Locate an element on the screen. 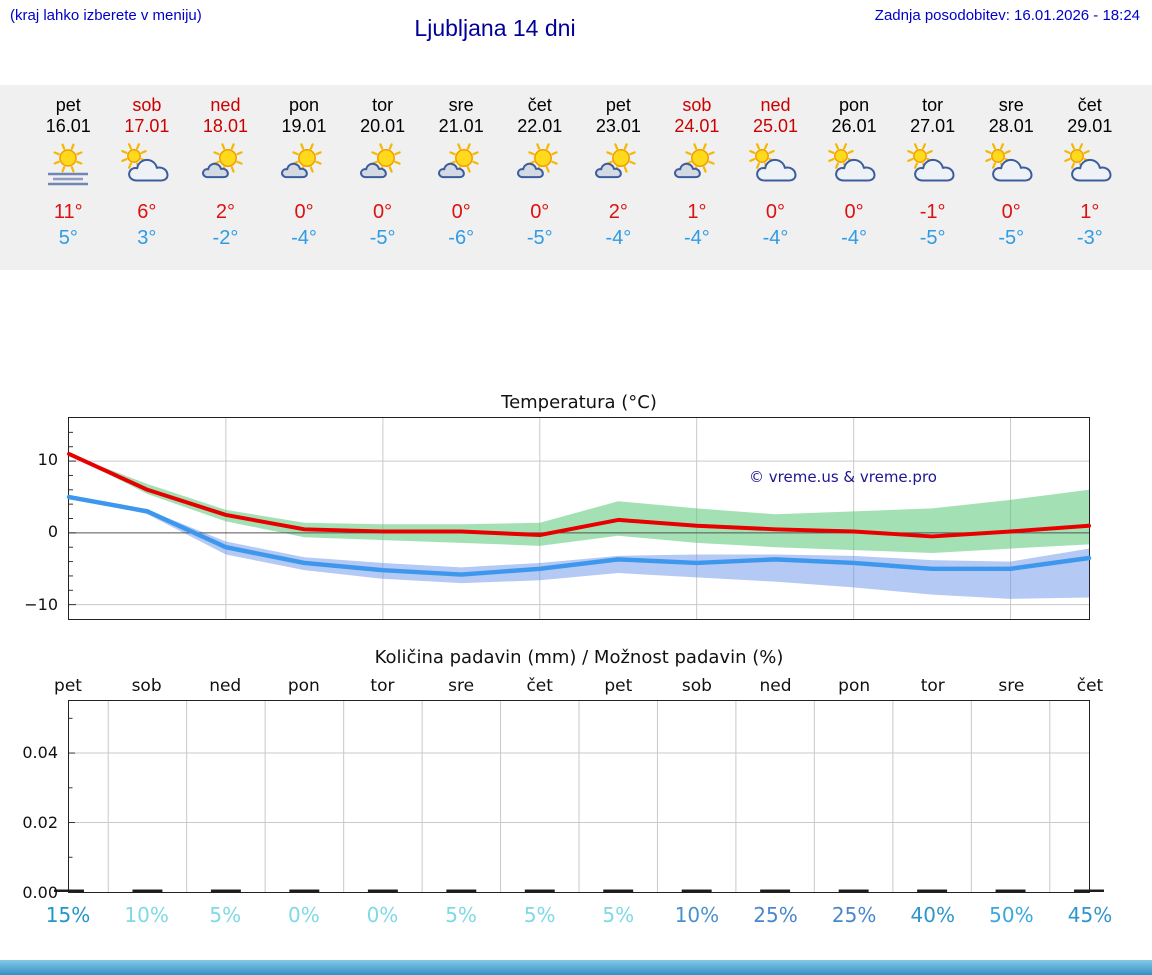 This screenshot has height=975, width=1152. forecast-day: tor 20.01 0° -5° is located at coordinates (382, 182).